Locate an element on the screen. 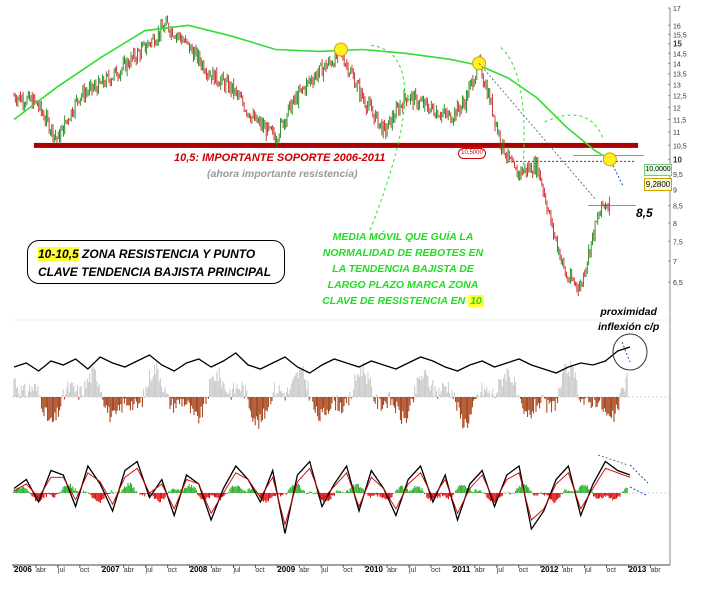 This screenshot has height=589, width=706. y-tick-label: 14,5 is located at coordinates (680, 54).